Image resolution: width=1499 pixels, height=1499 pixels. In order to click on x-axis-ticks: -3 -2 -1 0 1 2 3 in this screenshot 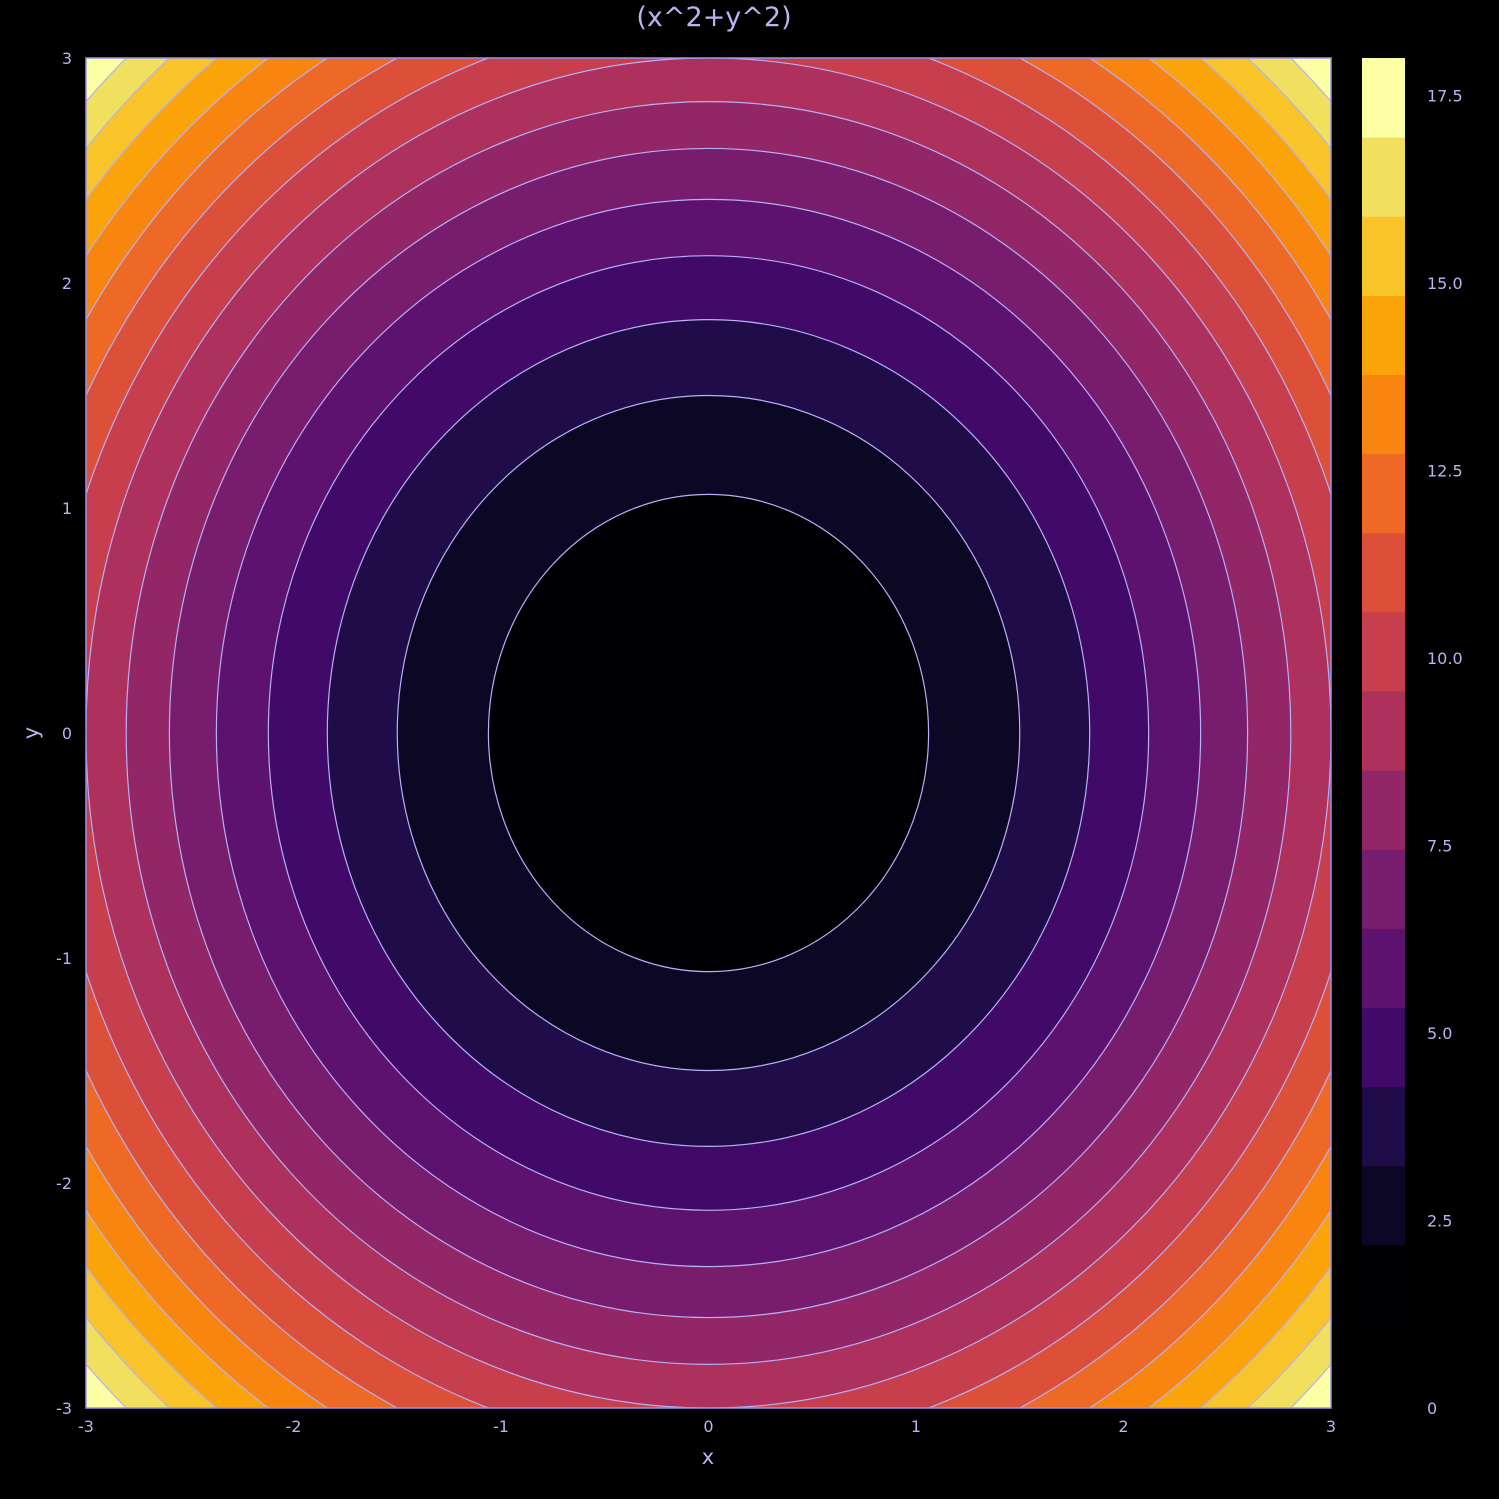, I will do `click(707, 1426)`.